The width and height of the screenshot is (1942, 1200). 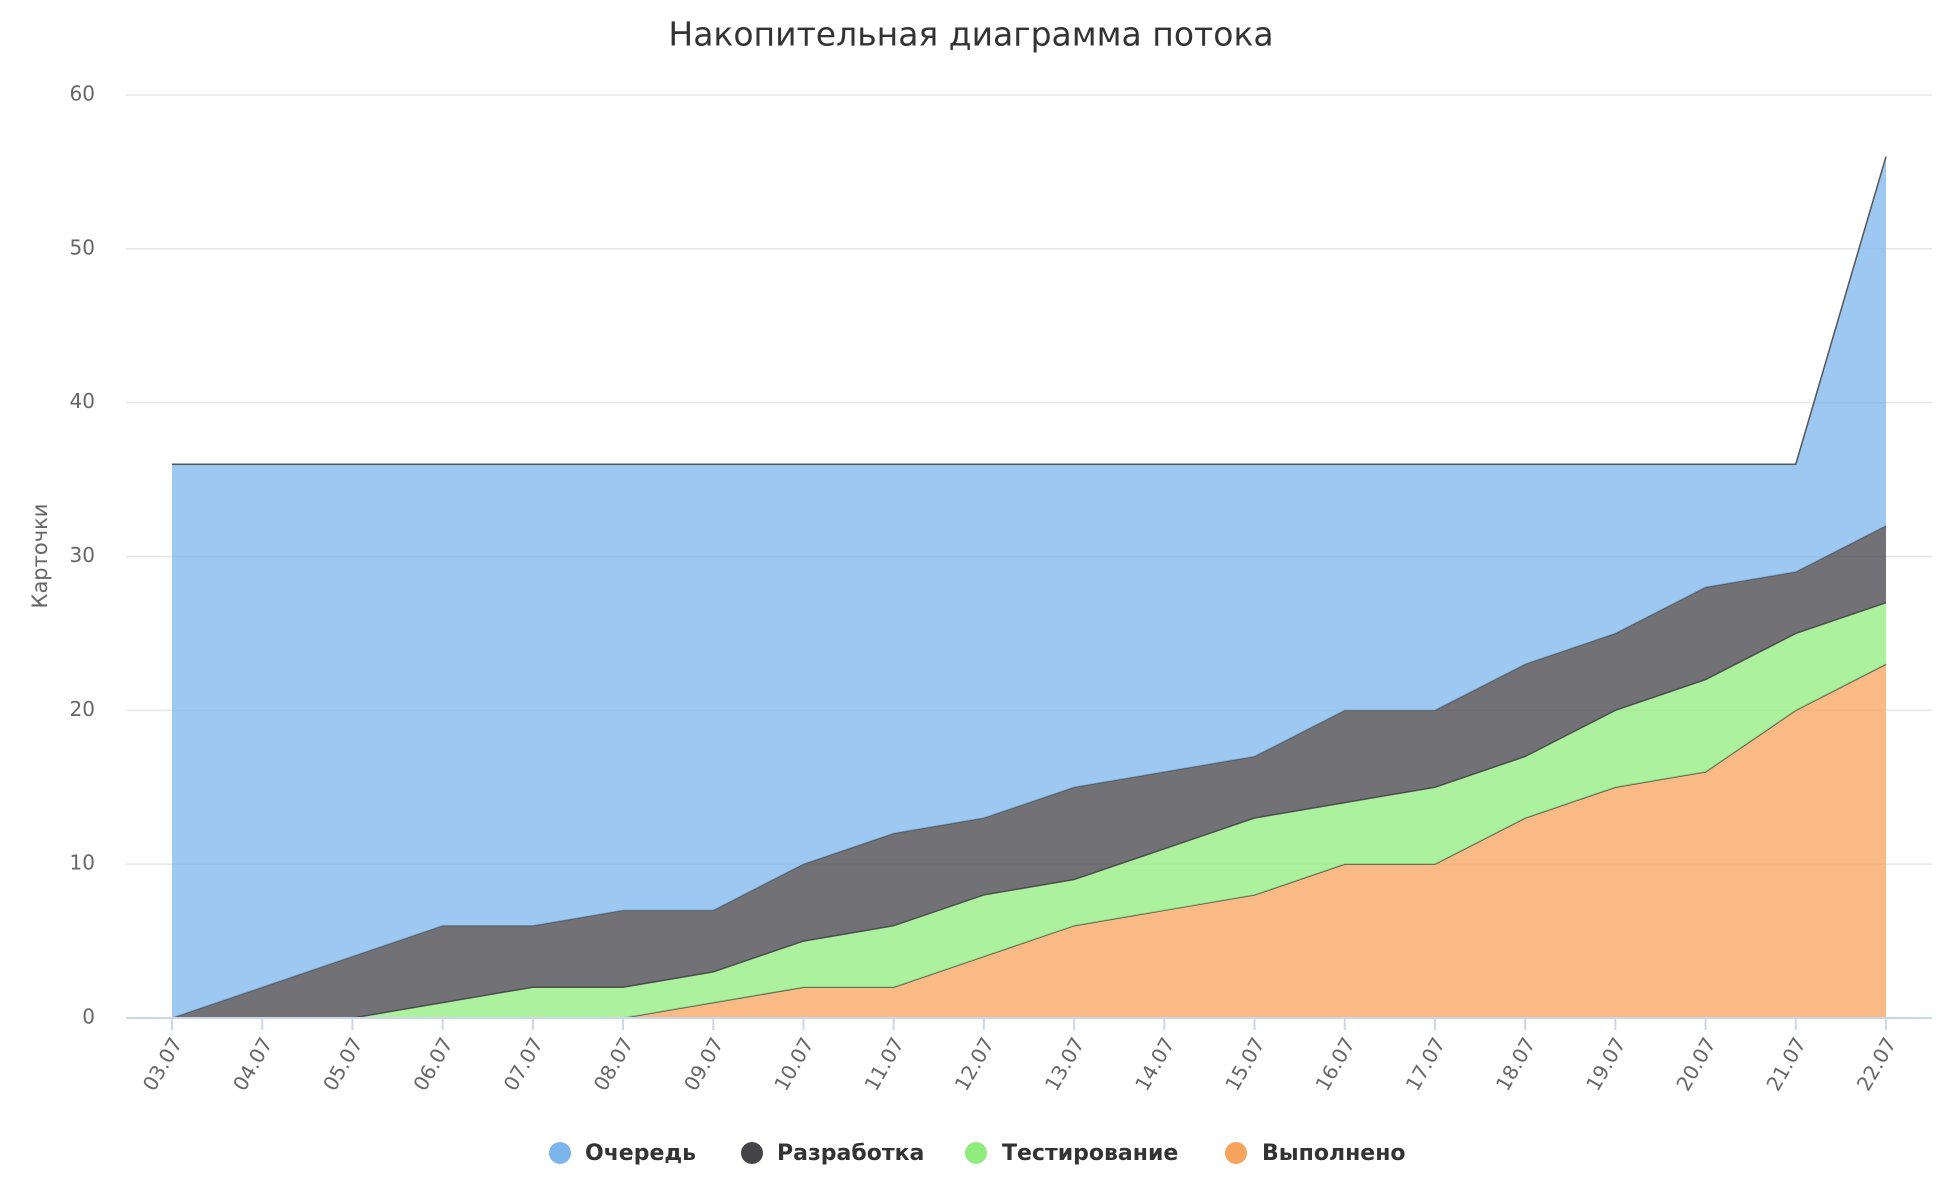 What do you see at coordinates (162, 1064) in the screenshot?
I see `x-tick-label: 03.07` at bounding box center [162, 1064].